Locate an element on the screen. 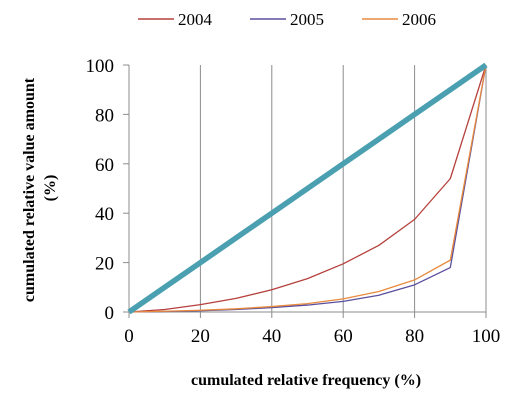 The height and width of the screenshot is (394, 517). x-tick-label-2: 40 is located at coordinates (271, 336).